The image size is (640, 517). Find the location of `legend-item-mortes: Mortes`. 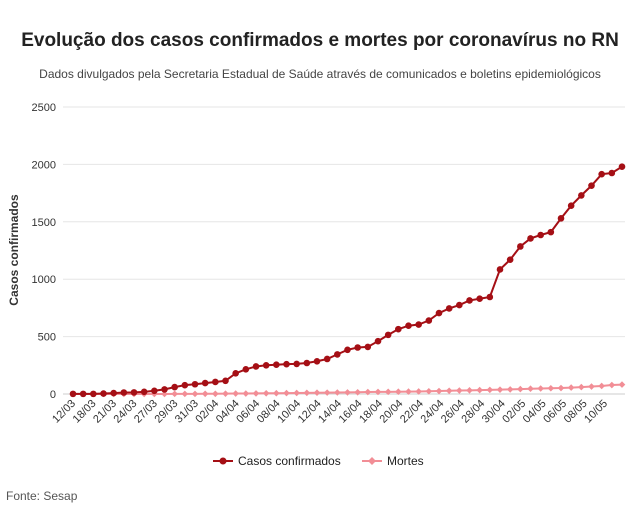

legend-item-mortes: Mortes is located at coordinates (393, 461).